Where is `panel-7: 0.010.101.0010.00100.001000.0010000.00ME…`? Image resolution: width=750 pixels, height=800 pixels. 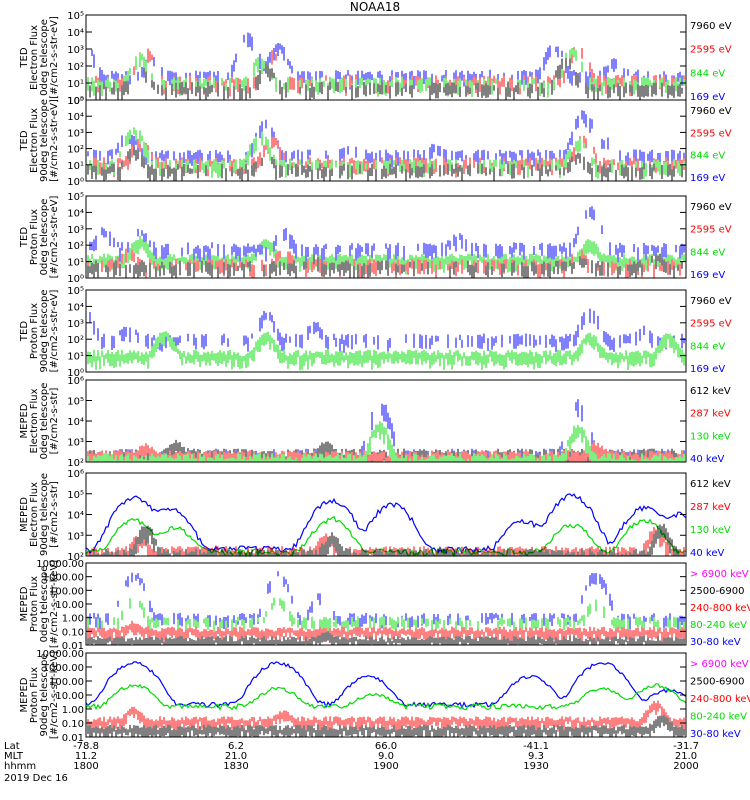 panel-7: 0.010.101.0010.00100.001000.0010000.00ME… is located at coordinates (384, 605).